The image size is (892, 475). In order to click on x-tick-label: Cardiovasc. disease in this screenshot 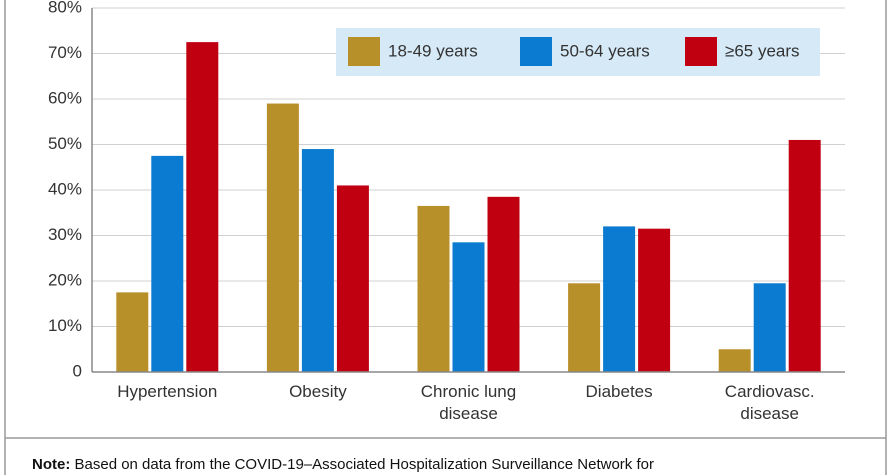, I will do `click(769, 402)`.